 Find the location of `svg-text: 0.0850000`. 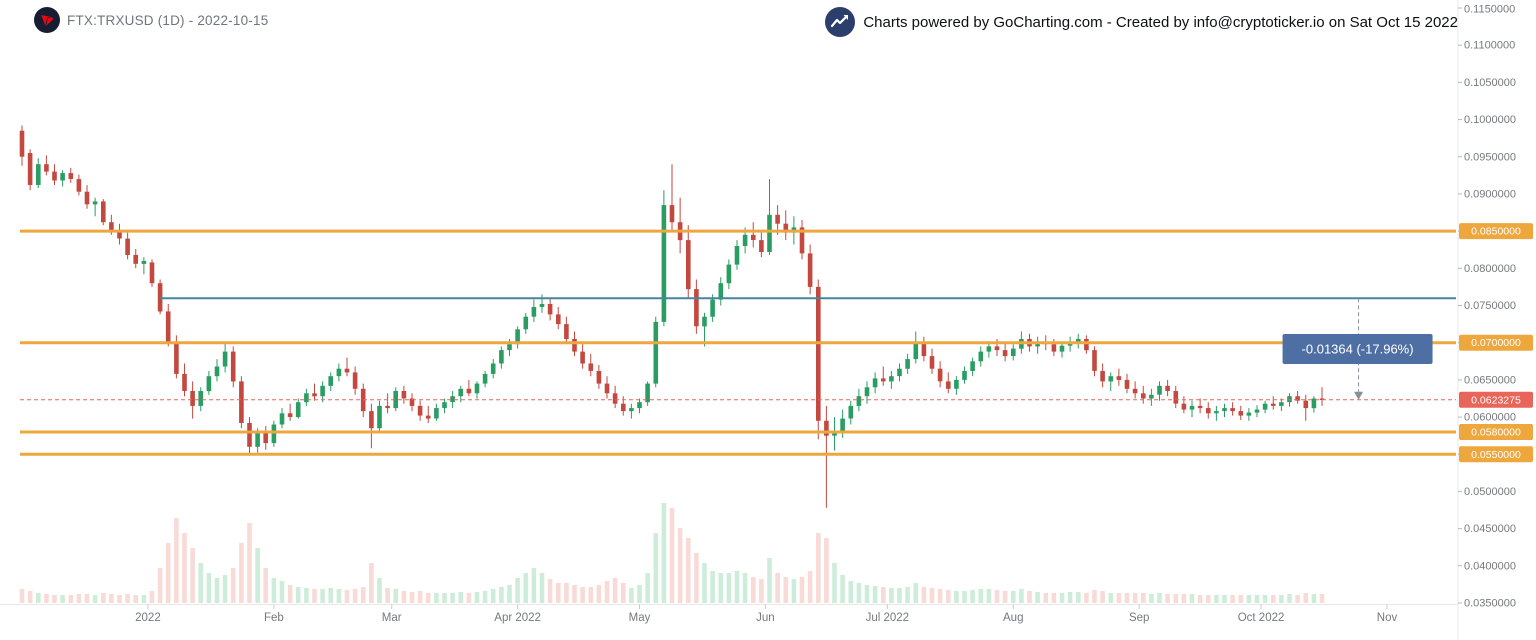

svg-text: 0.0850000 is located at coordinates (1496, 232).